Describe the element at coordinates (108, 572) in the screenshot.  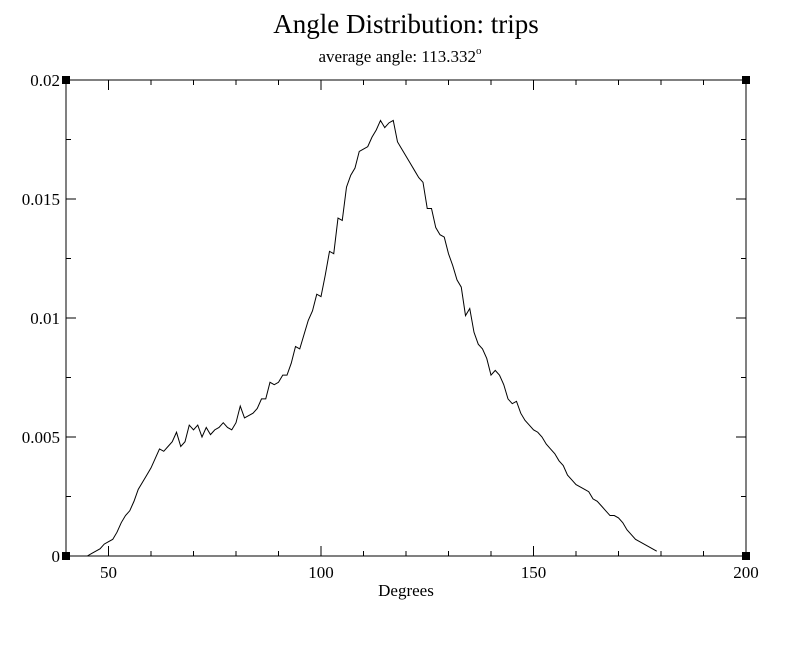
I see `x-tick-label: 50` at that location.